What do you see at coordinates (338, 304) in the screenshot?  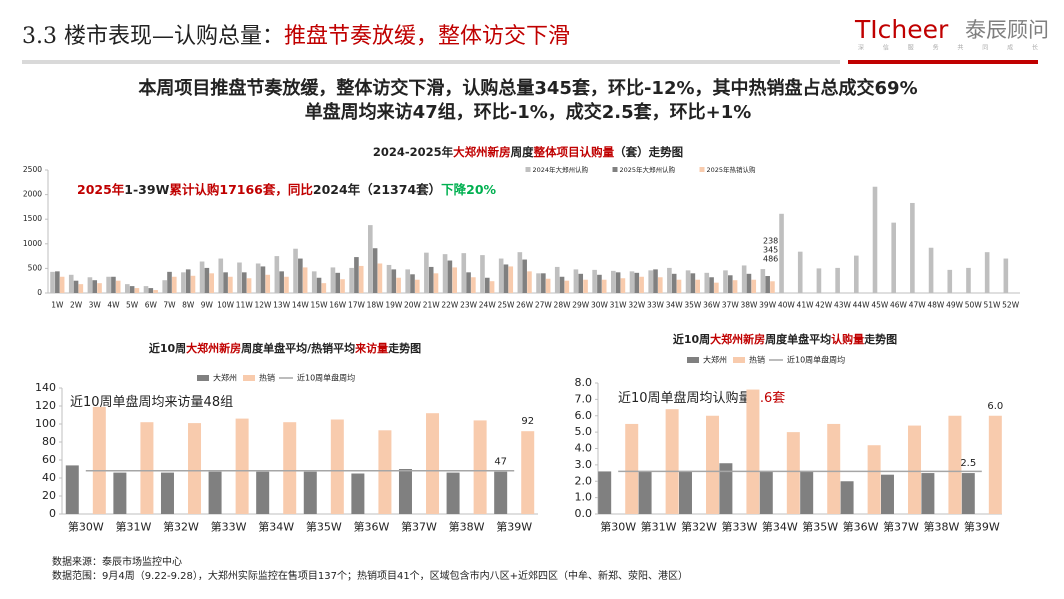 I see `x-tick-label: 16W` at bounding box center [338, 304].